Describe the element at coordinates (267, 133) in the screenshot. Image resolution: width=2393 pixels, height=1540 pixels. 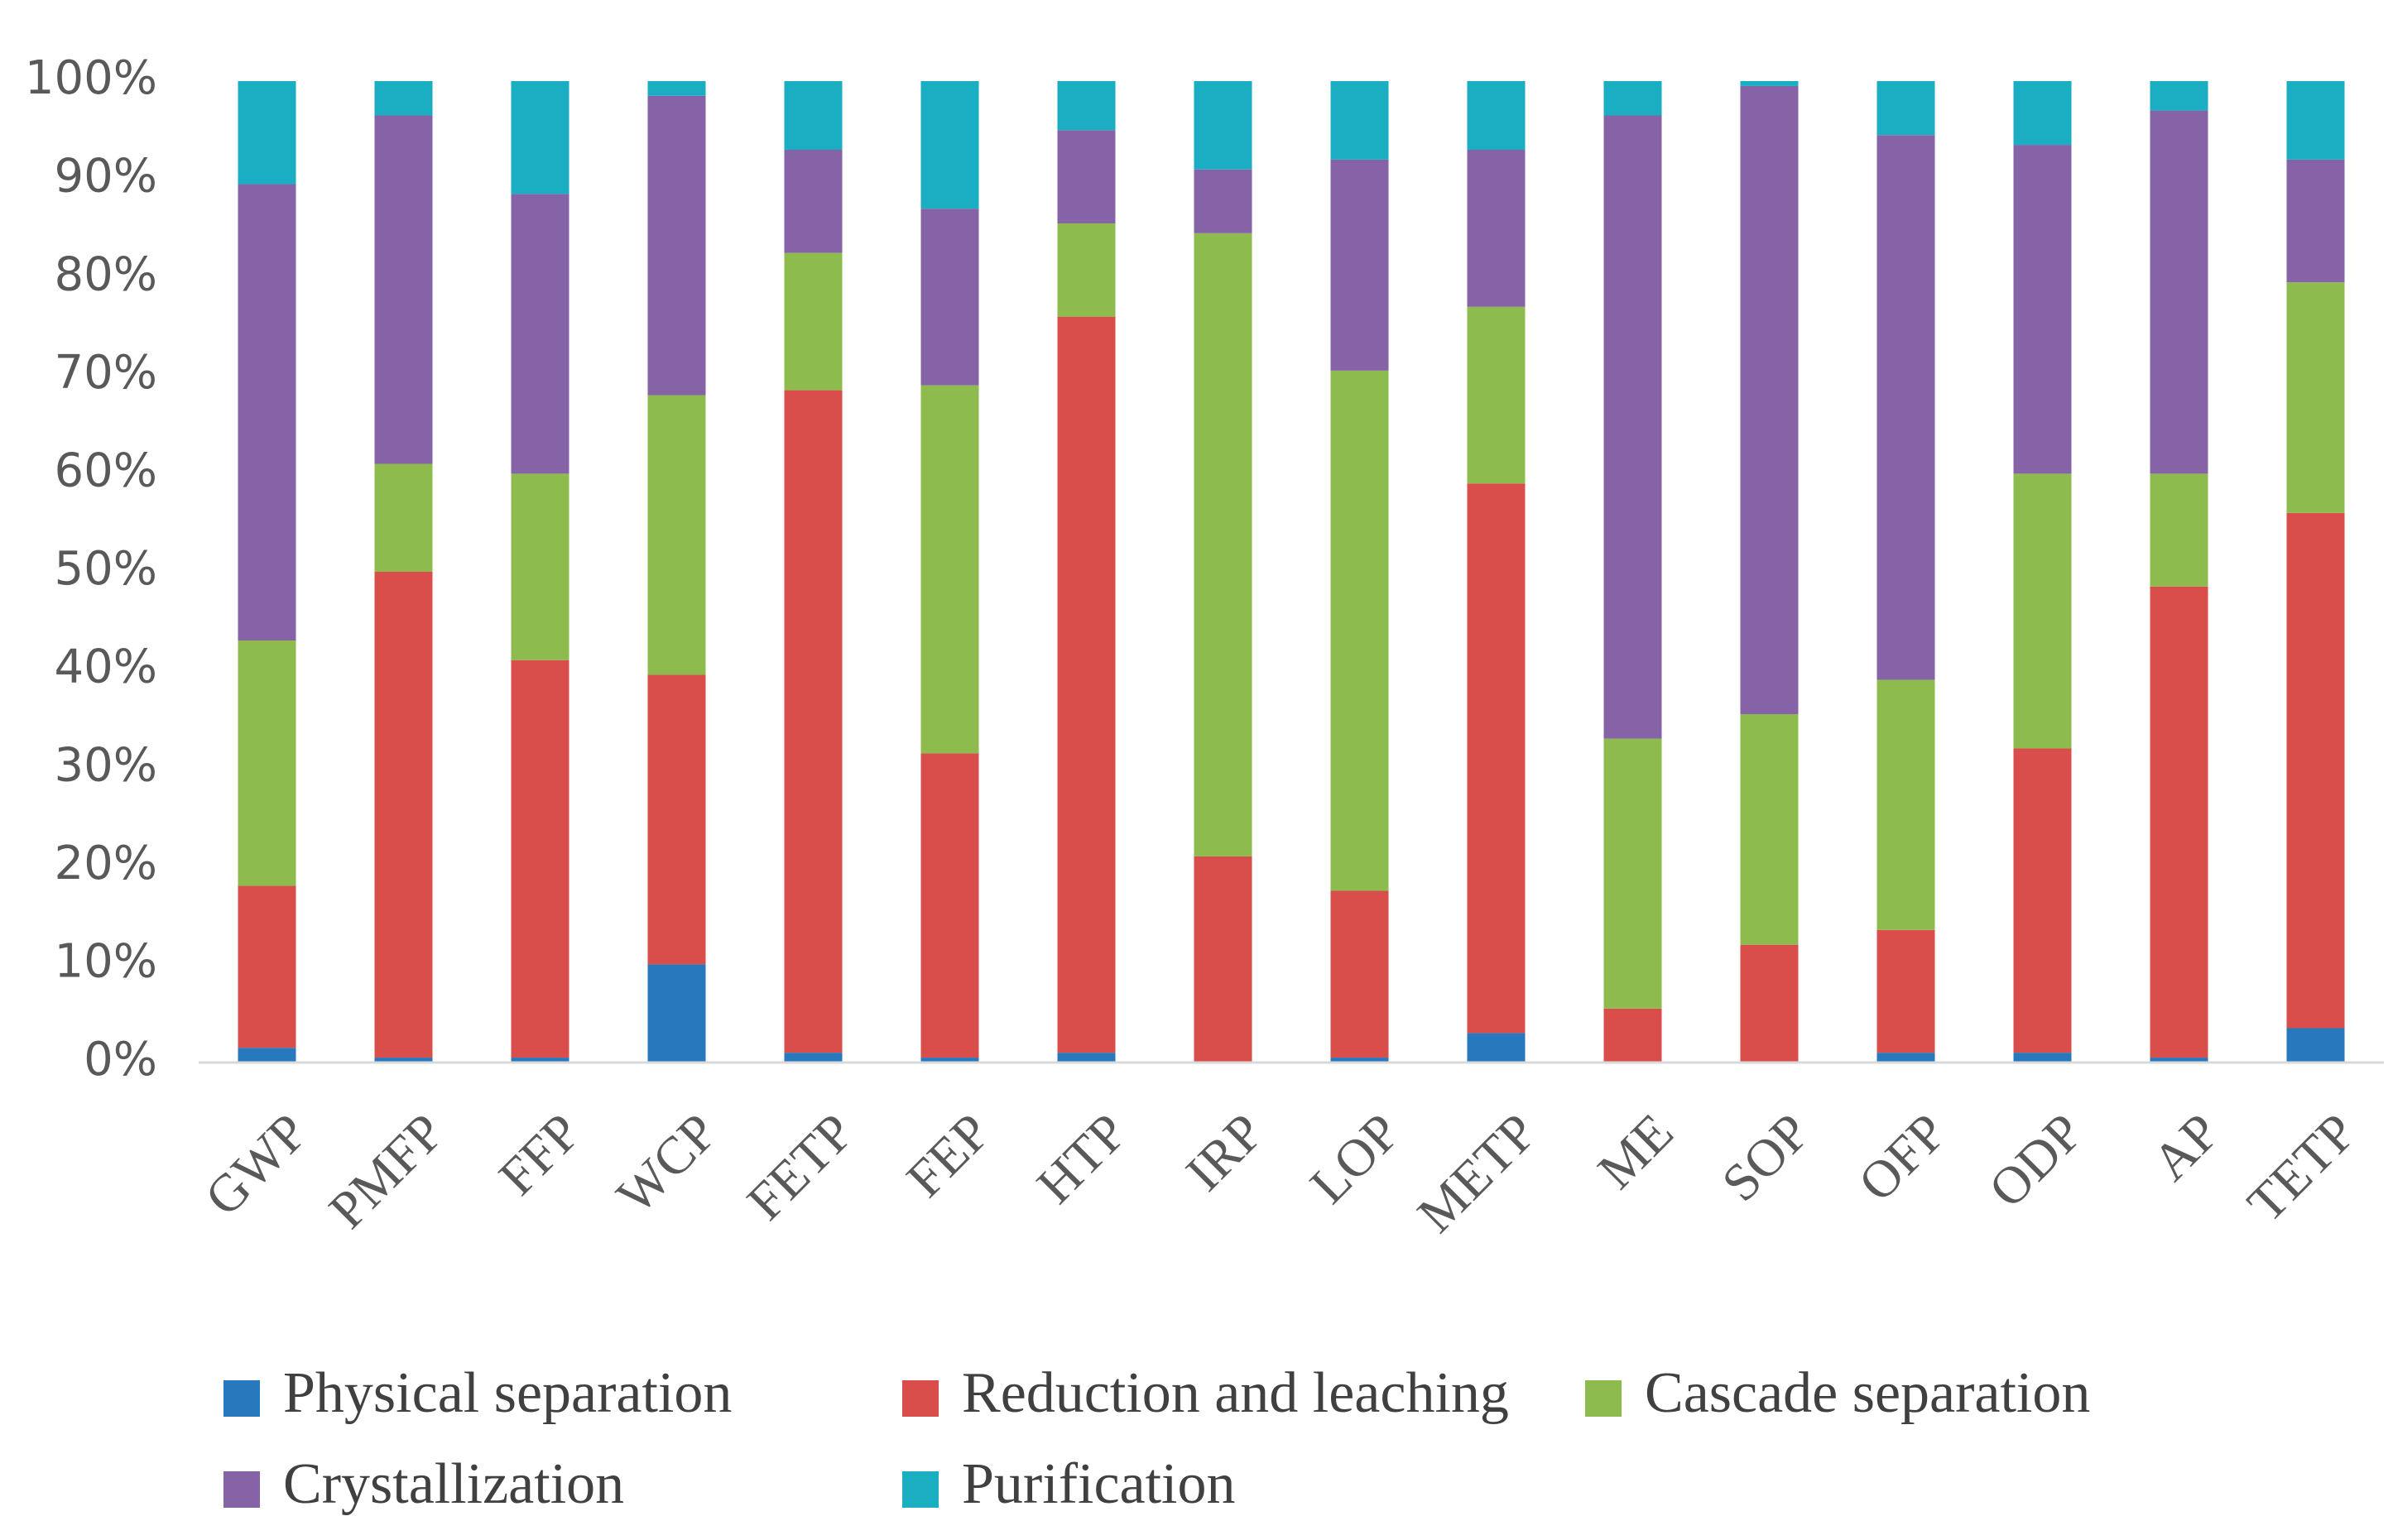
I see `bar-gwp-purification` at that location.